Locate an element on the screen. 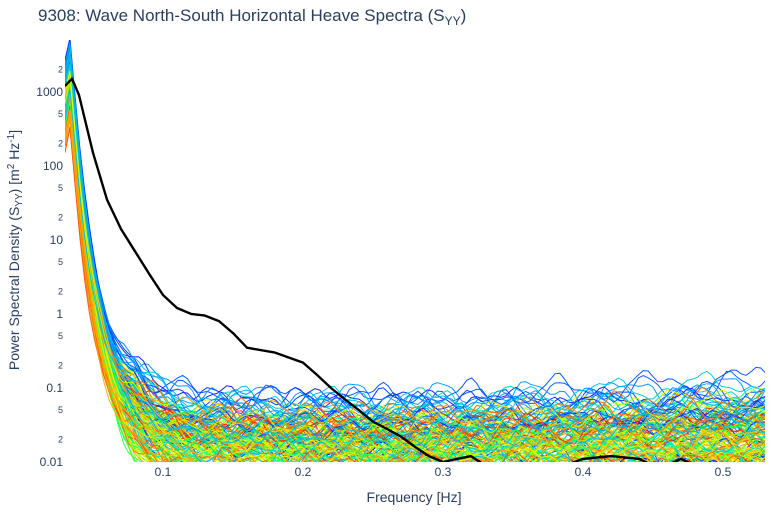 The width and height of the screenshot is (780, 515). x-tick-label-2: 0.3 is located at coordinates (443, 472).